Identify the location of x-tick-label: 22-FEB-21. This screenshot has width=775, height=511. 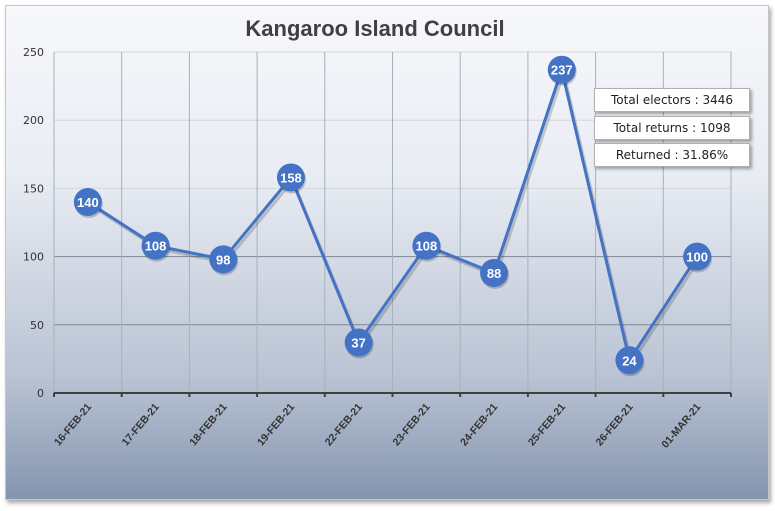
(344, 424).